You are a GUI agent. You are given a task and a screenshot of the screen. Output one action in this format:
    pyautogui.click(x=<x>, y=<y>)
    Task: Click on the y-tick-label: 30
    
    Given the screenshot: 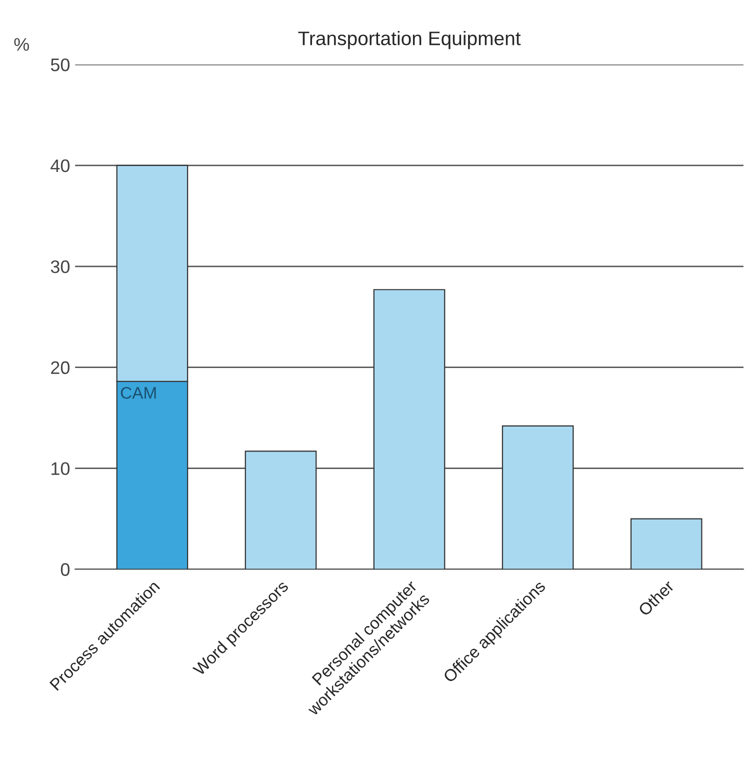 What is the action you would take?
    pyautogui.click(x=60, y=267)
    